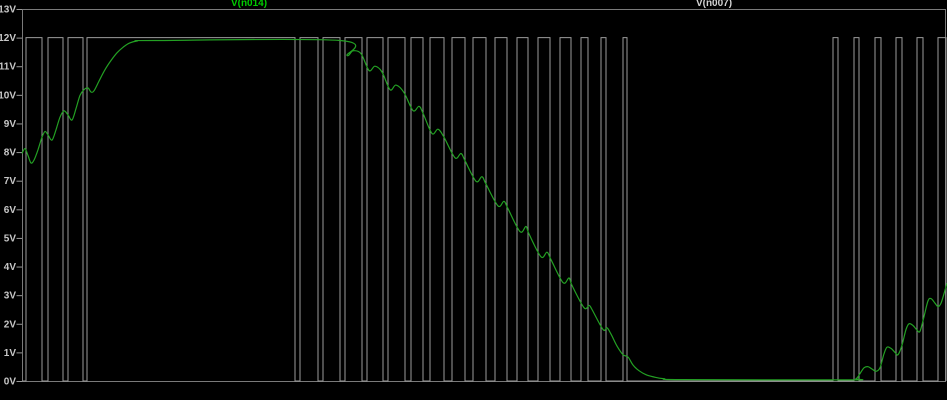 The image size is (947, 400). I want to click on y-axis-tick-label: 1V, so click(10, 353).